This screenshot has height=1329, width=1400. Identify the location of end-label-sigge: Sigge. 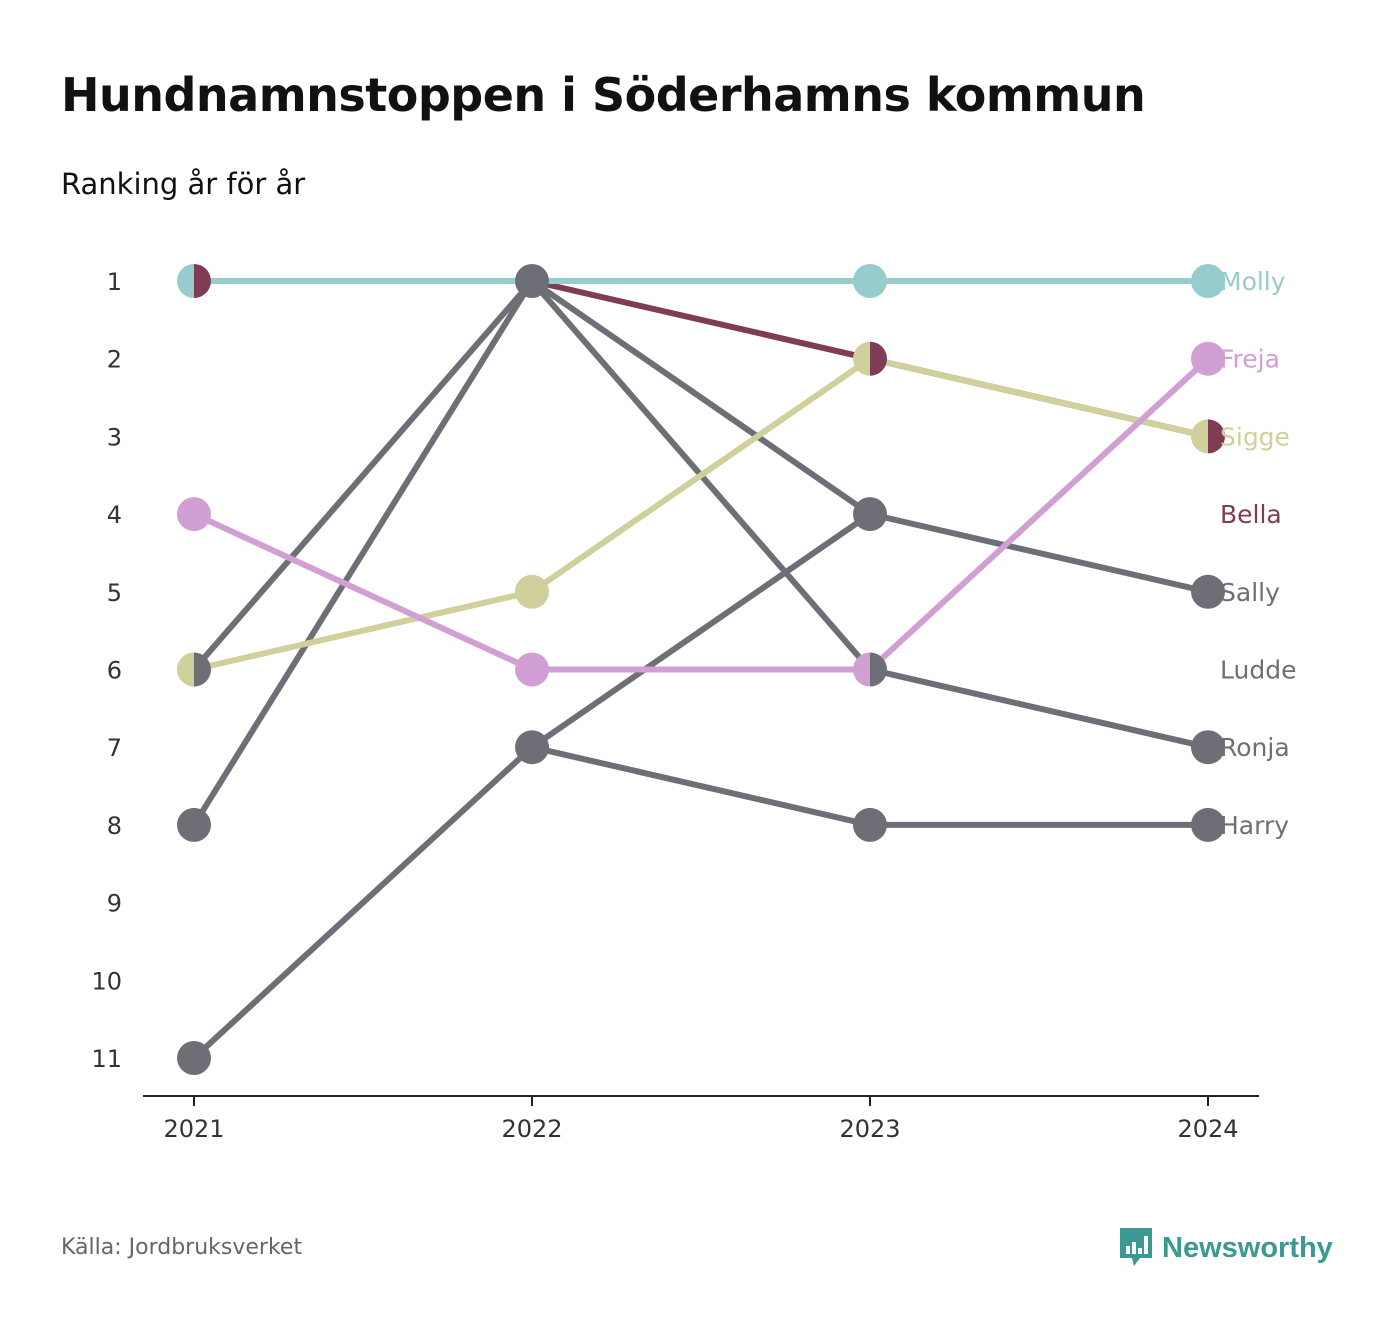
(1255, 436).